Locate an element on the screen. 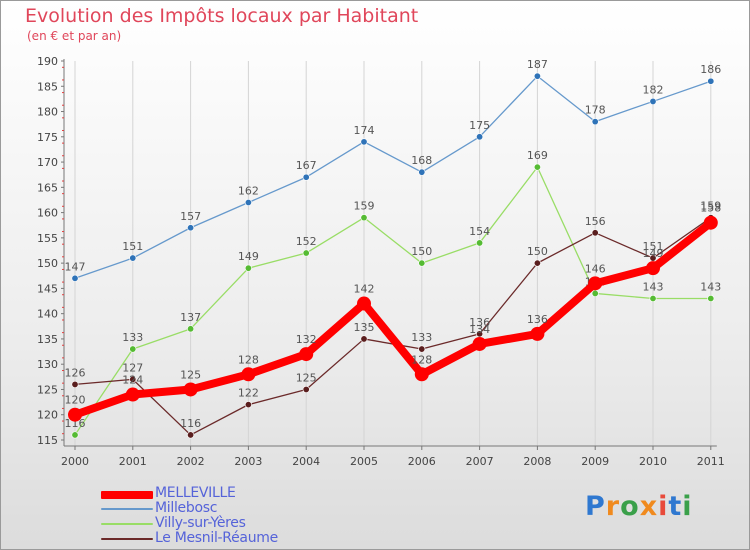  data-label-le-mesnil-reaume: 116 is located at coordinates (190, 423).